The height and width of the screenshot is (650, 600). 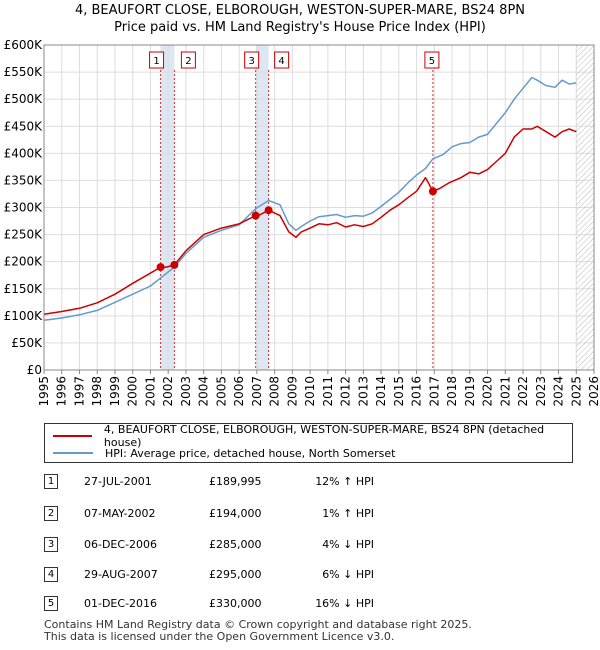 What do you see at coordinates (523, 391) in the screenshot?
I see `x-tick-label: 2022` at bounding box center [523, 391].